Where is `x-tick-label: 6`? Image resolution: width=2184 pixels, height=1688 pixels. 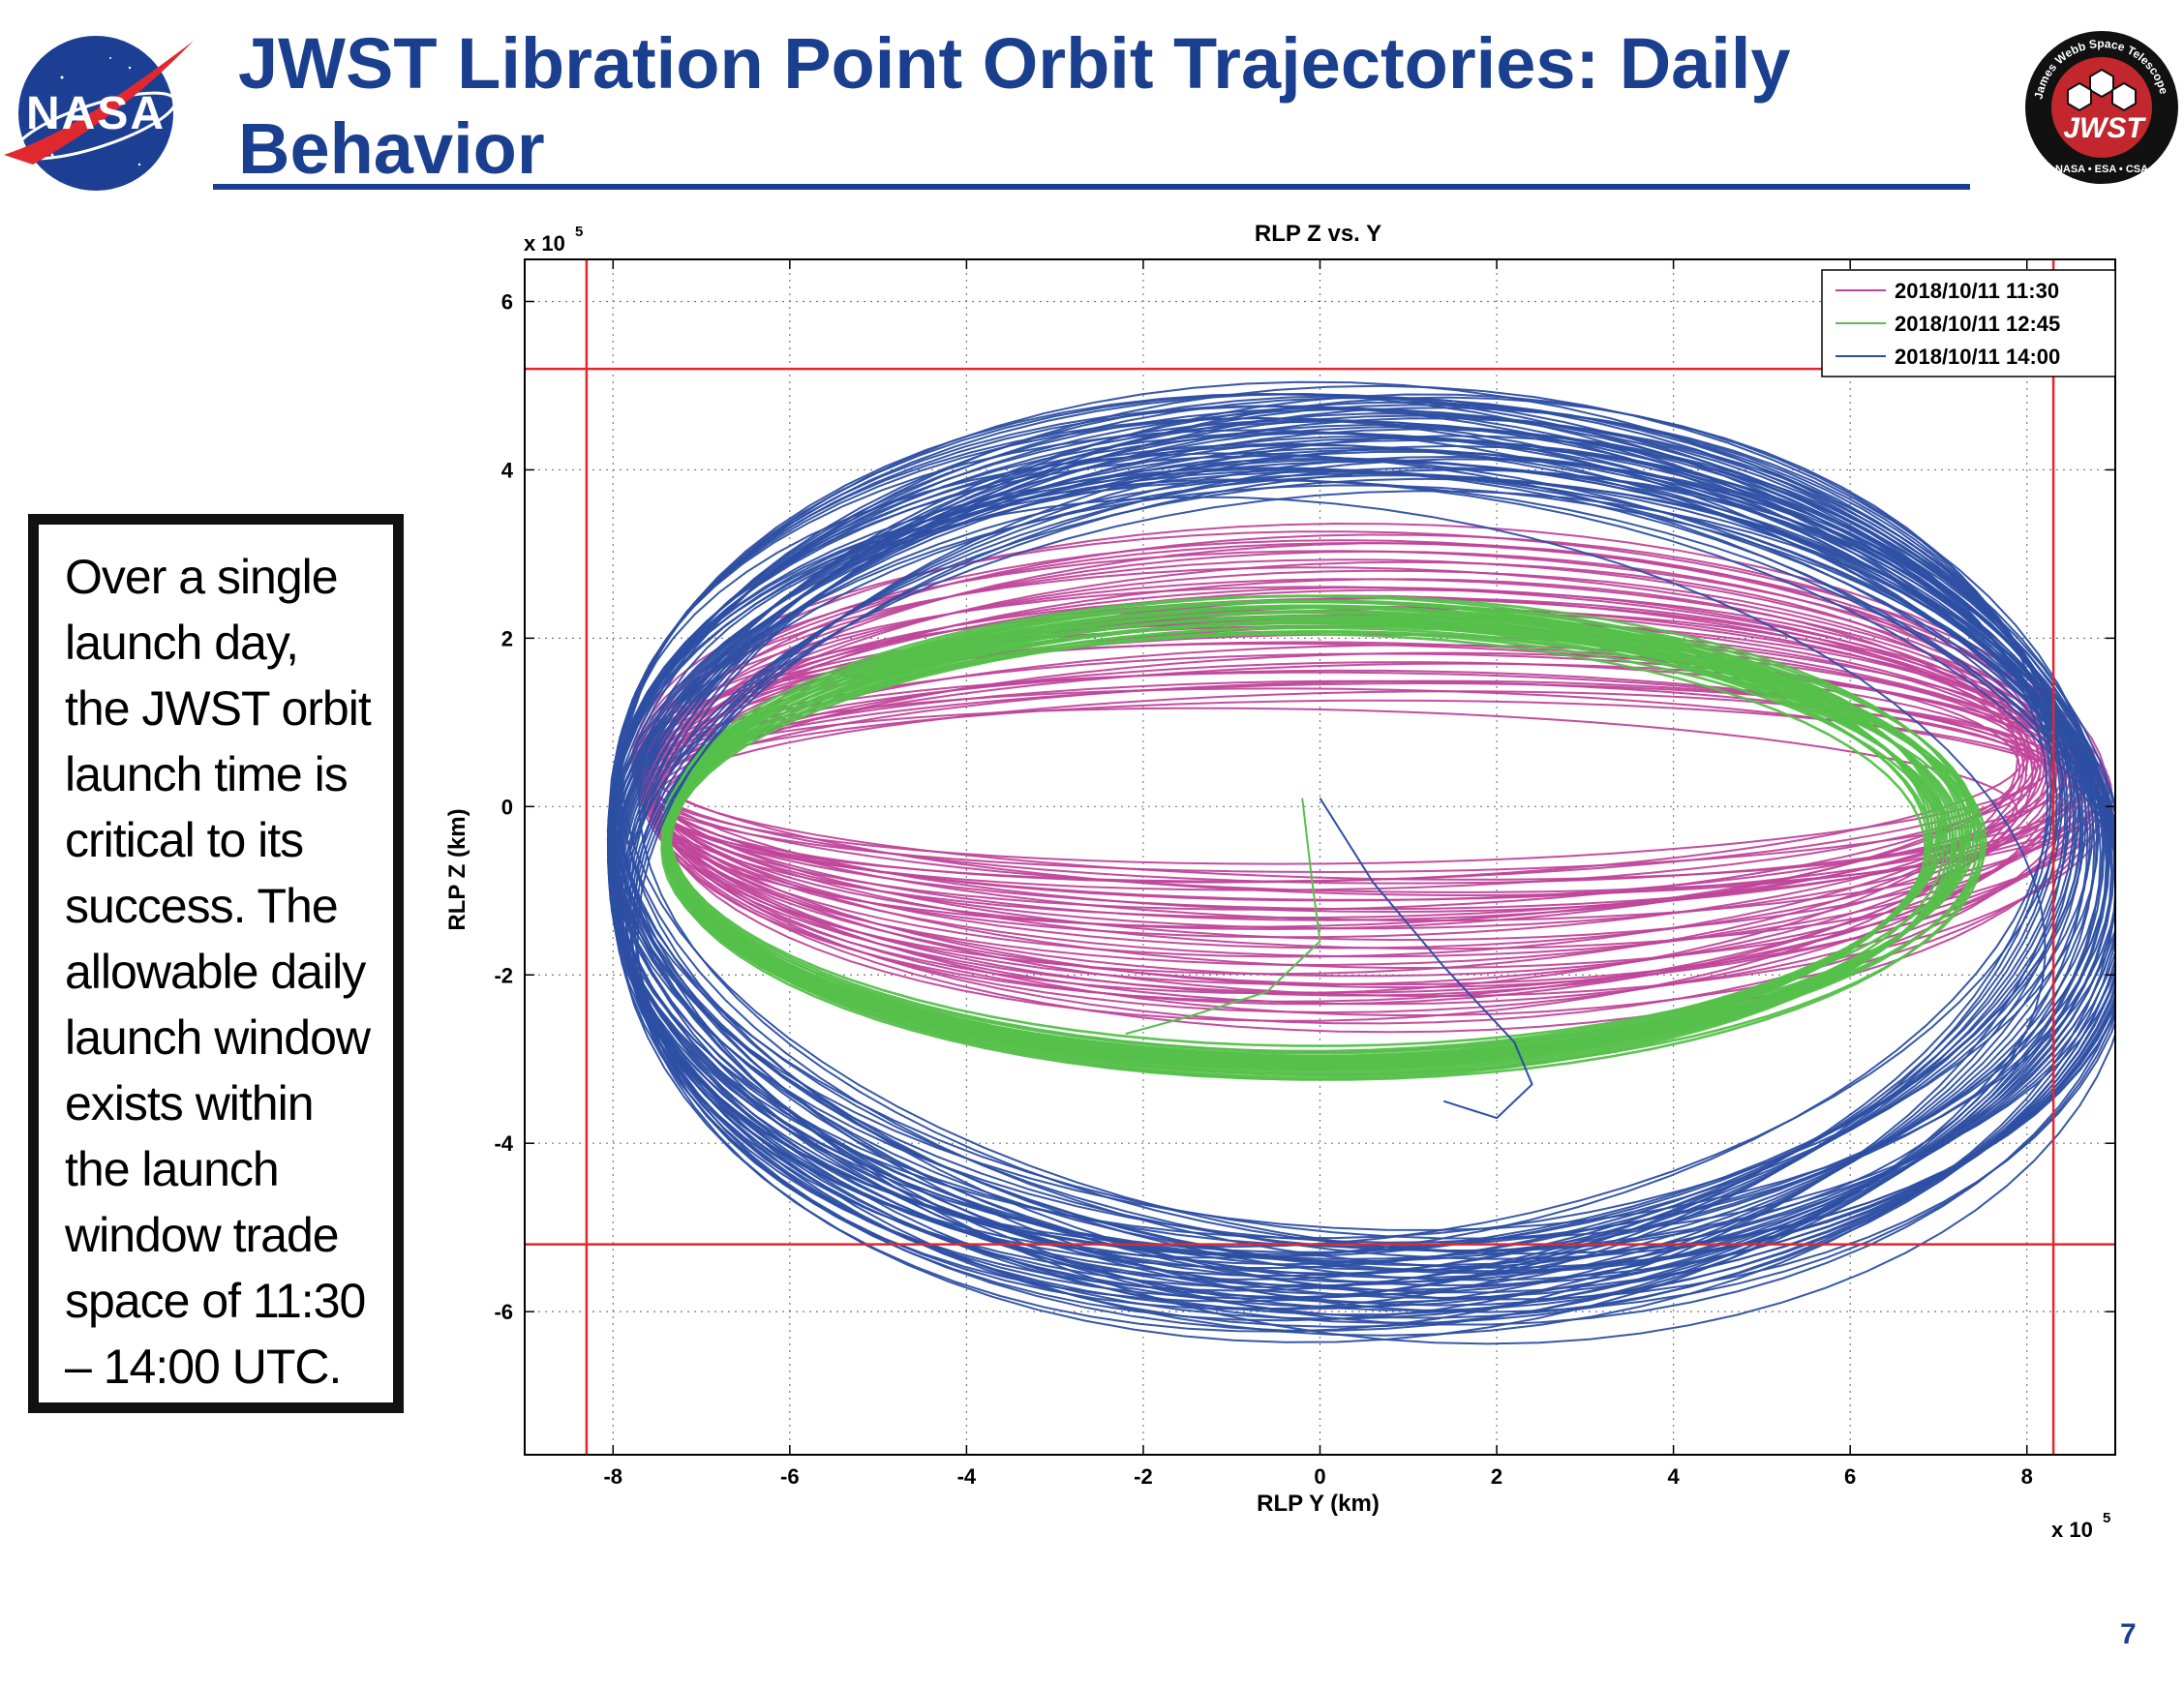 x-tick-label: 6 is located at coordinates (1850, 1476).